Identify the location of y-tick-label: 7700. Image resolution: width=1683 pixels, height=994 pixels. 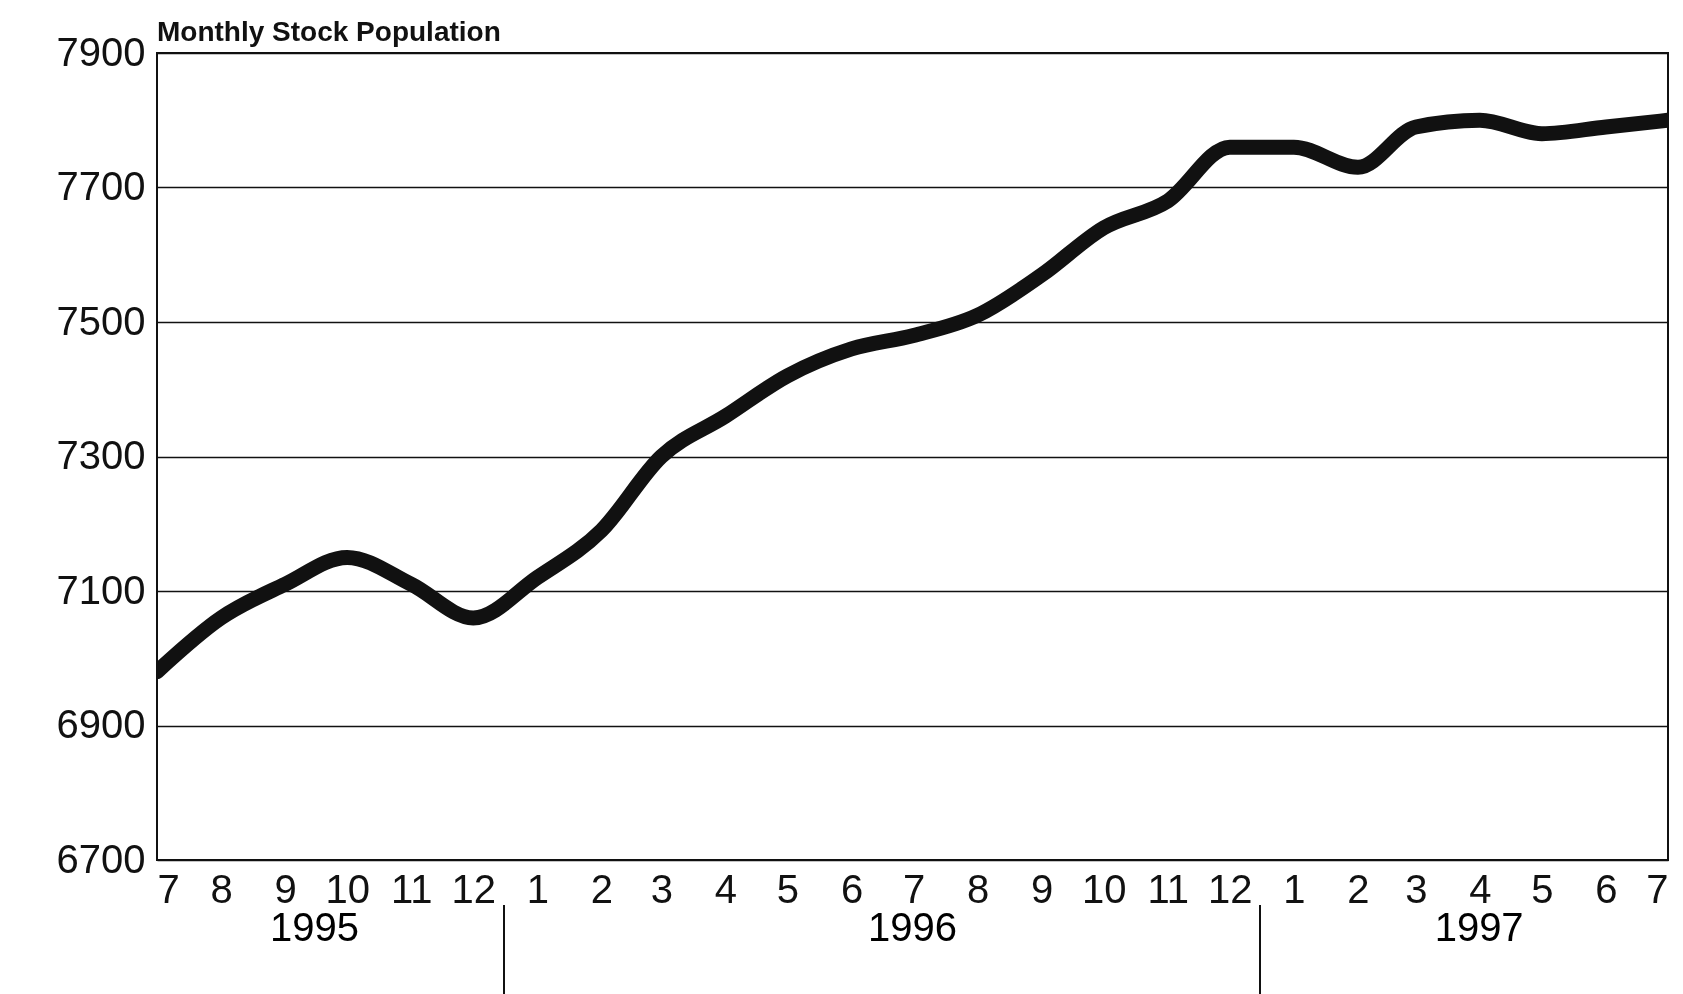
(101, 186).